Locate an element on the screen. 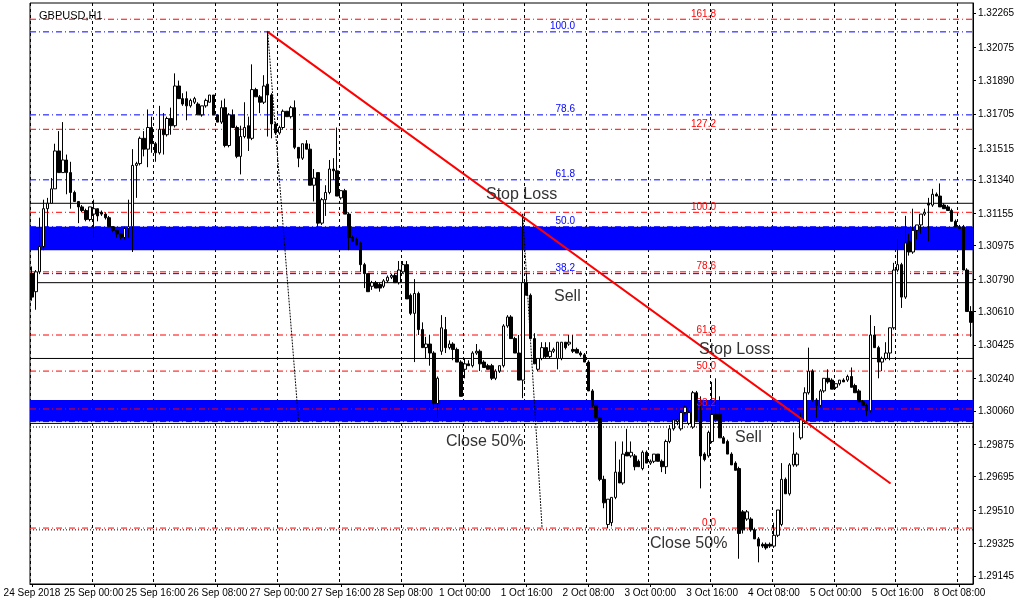 Image resolution: width=1020 pixels, height=600 pixels. y-tick-label: 1.30610 is located at coordinates (996, 312).